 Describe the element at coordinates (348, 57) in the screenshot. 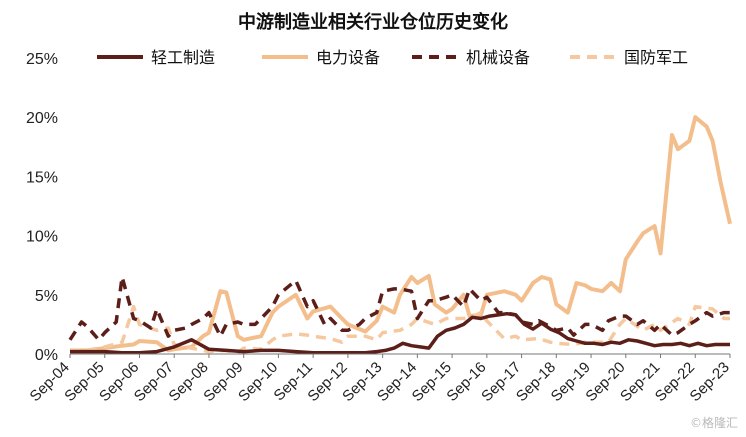

I see `legend-label-2: 电力设备` at that location.